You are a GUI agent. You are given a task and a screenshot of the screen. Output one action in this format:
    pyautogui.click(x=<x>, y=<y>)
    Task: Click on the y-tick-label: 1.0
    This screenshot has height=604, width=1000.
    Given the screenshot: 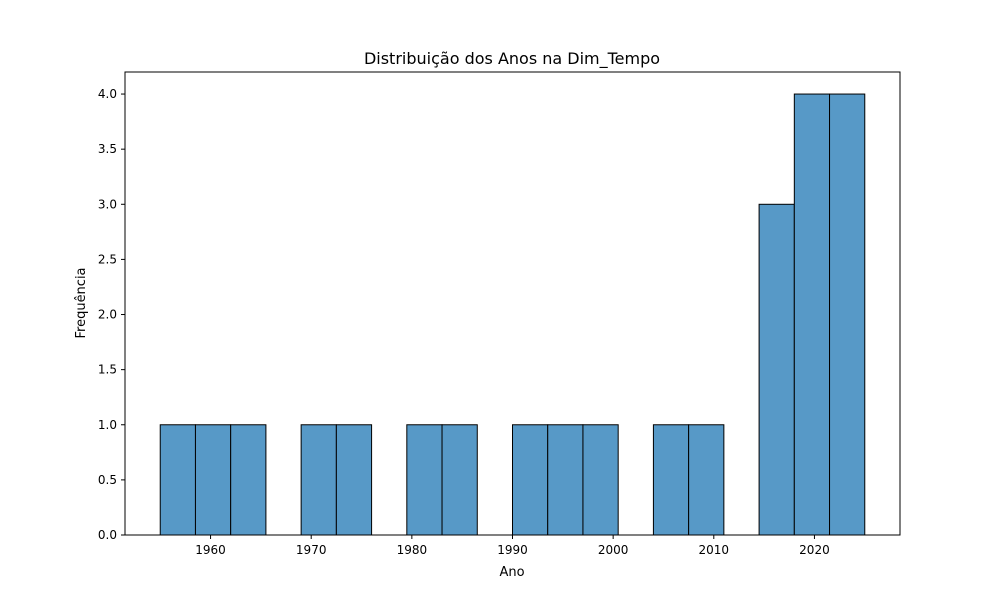 What is the action you would take?
    pyautogui.click(x=107, y=425)
    